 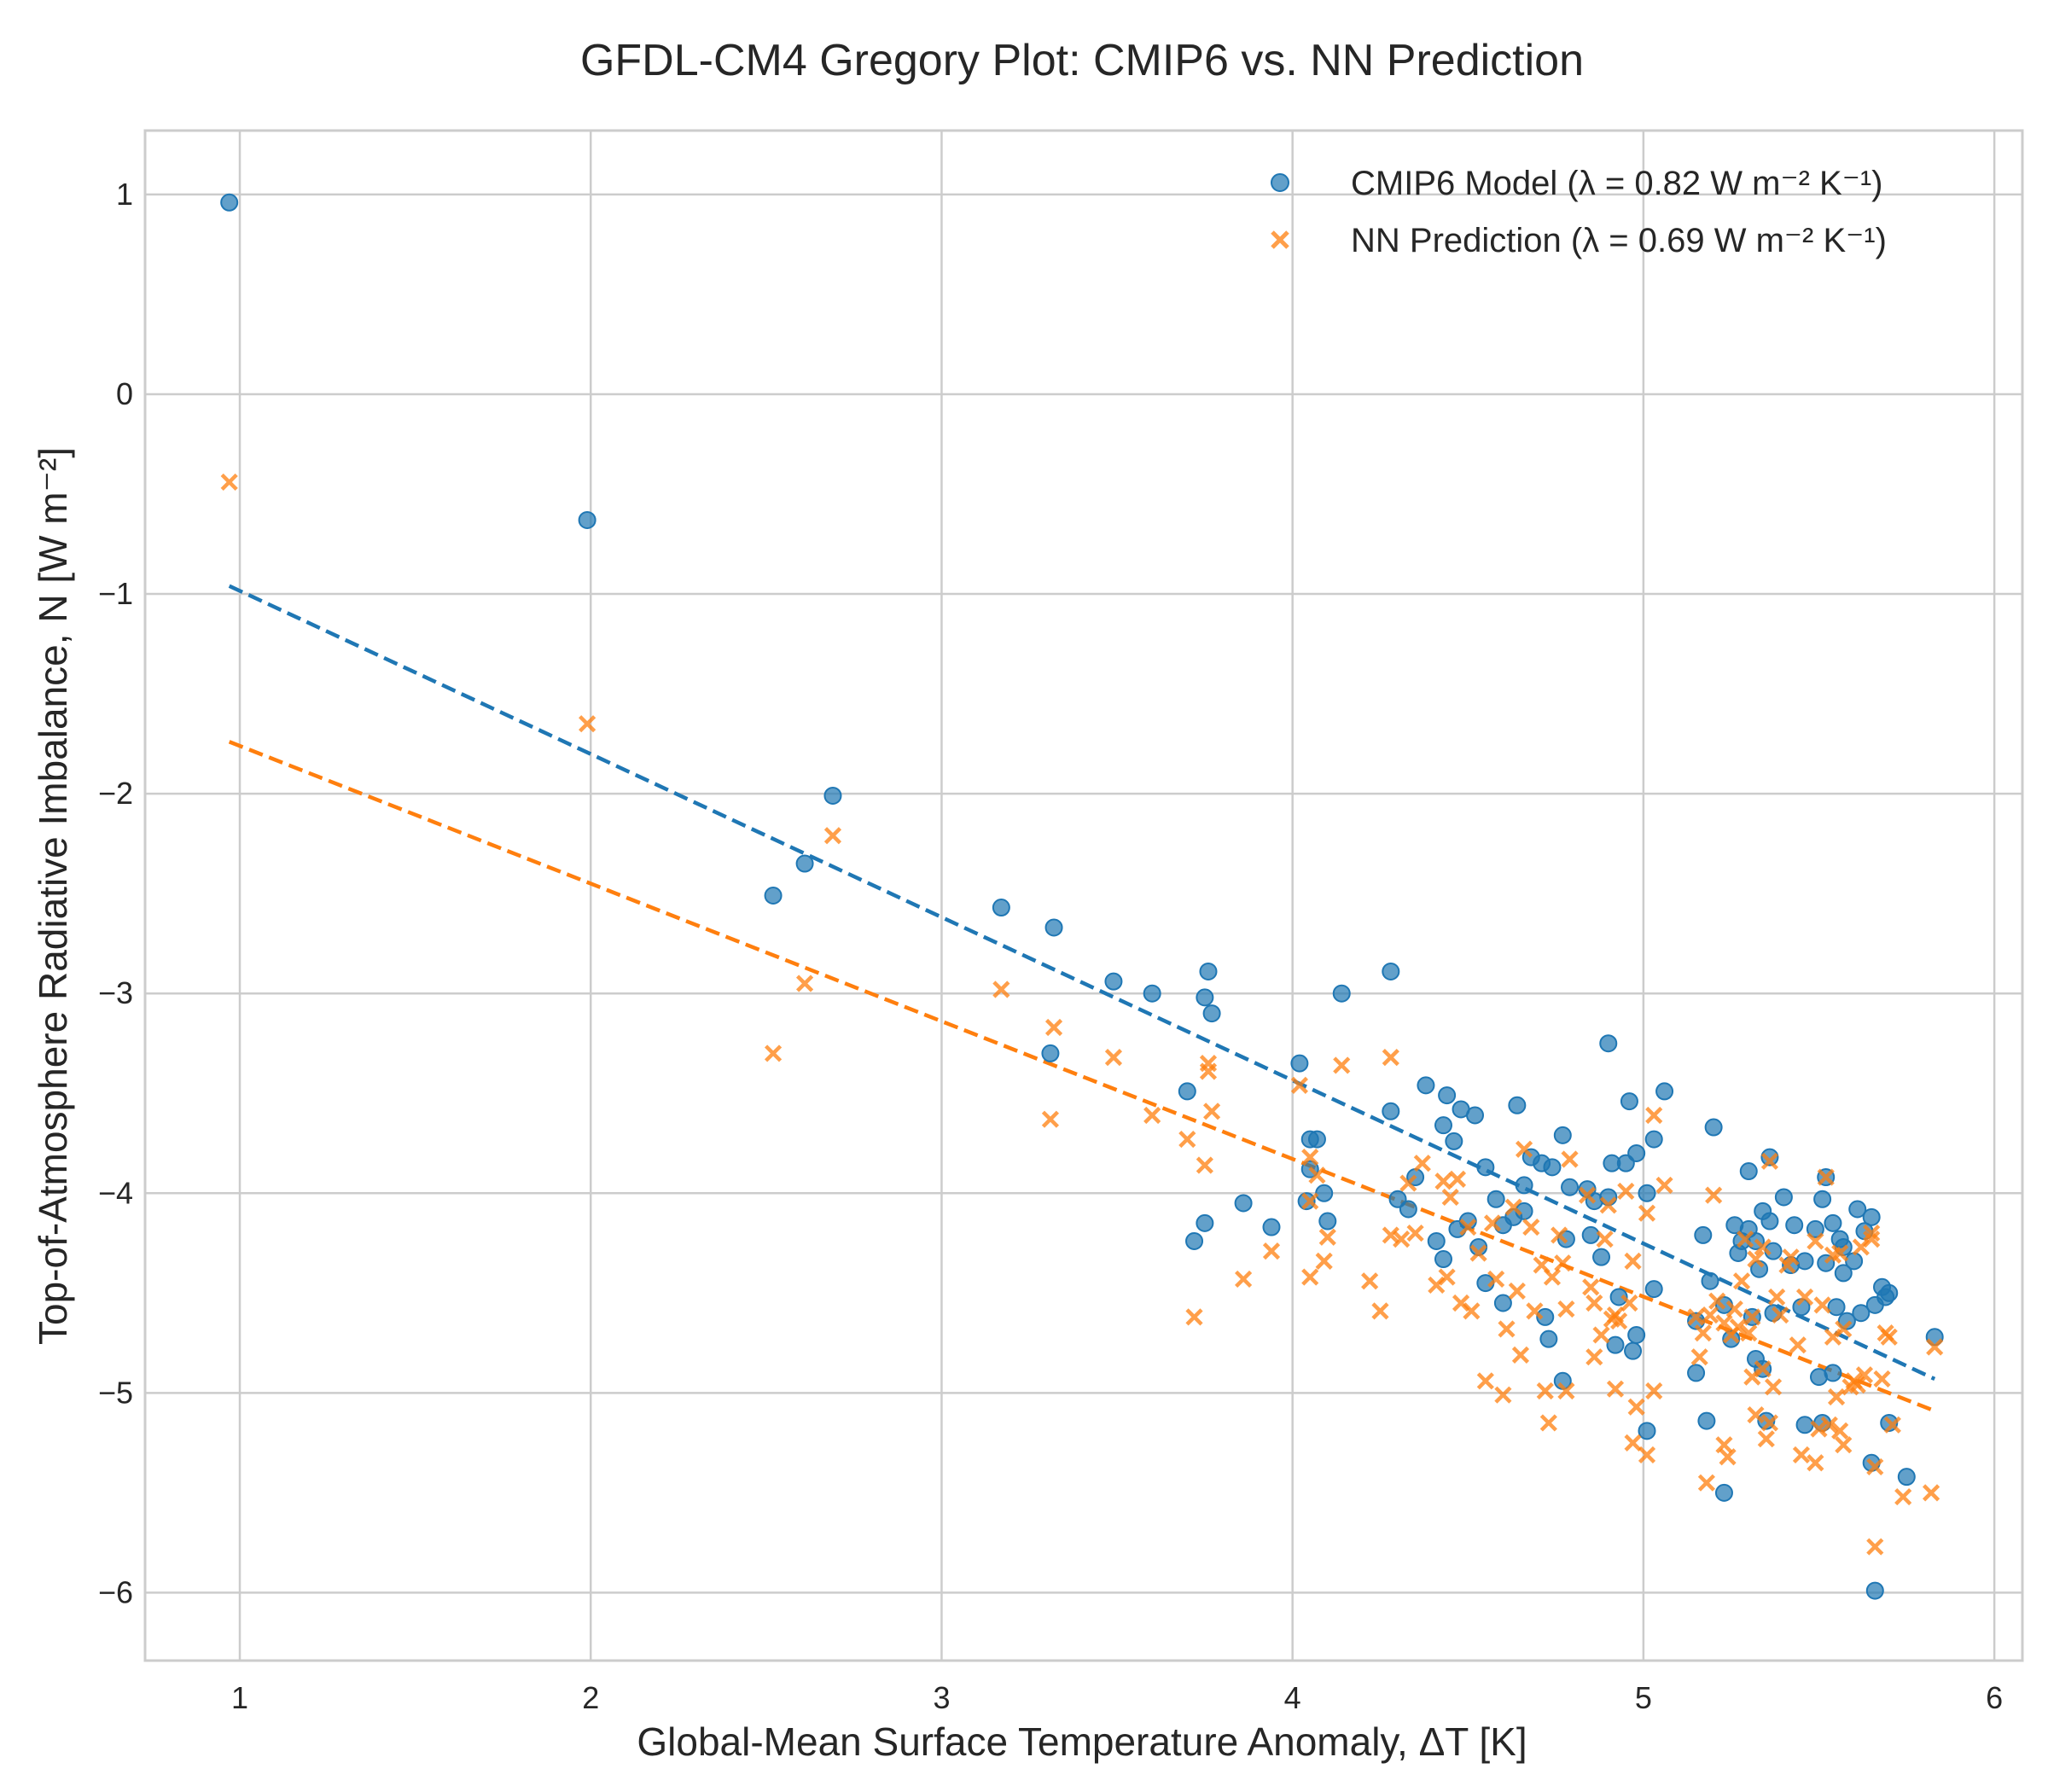 What do you see at coordinates (116, 593) in the screenshot?
I see `y-tick-label: −1` at bounding box center [116, 593].